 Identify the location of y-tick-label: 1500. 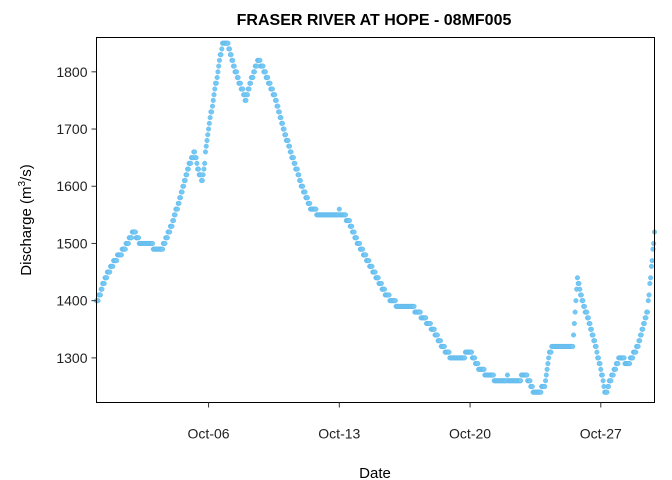
(71, 243).